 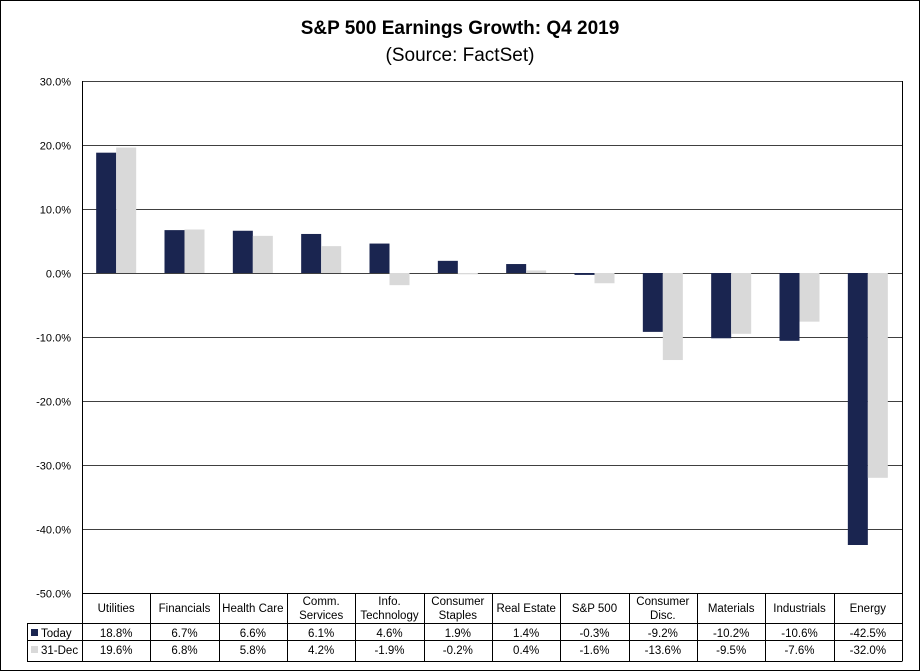 What do you see at coordinates (389, 634) in the screenshot?
I see `data-label: 4.6%` at bounding box center [389, 634].